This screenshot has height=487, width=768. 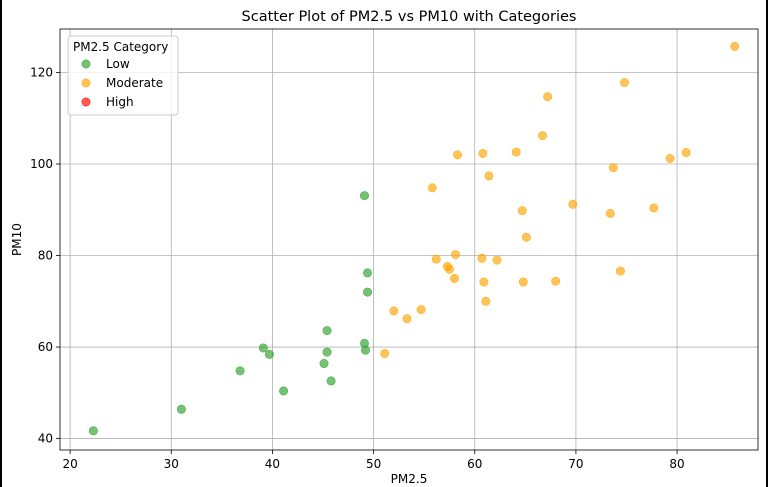 What do you see at coordinates (676, 464) in the screenshot?
I see `x-tick-label: 80` at bounding box center [676, 464].